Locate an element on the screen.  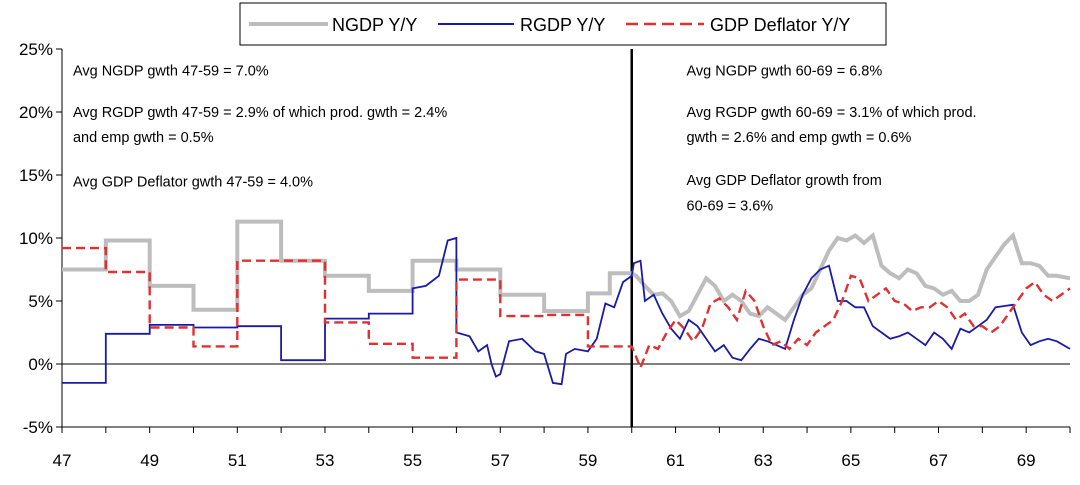
annotation-text: Avg GDP Deflator gwth 47-59 = 4.0% is located at coordinates (193, 182).